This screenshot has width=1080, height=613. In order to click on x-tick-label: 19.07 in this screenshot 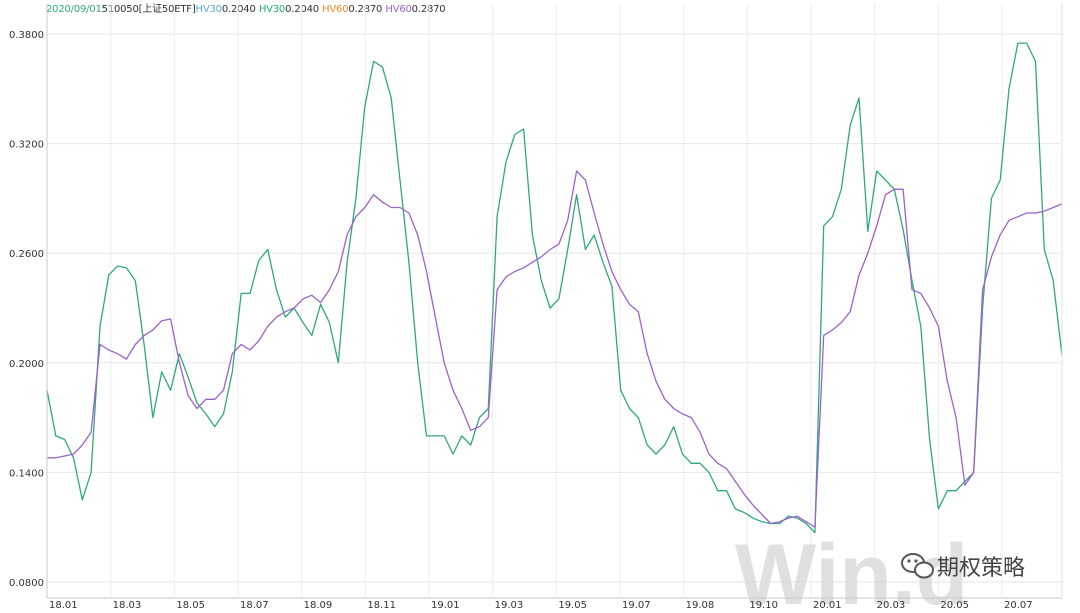, I will do `click(636, 605)`.